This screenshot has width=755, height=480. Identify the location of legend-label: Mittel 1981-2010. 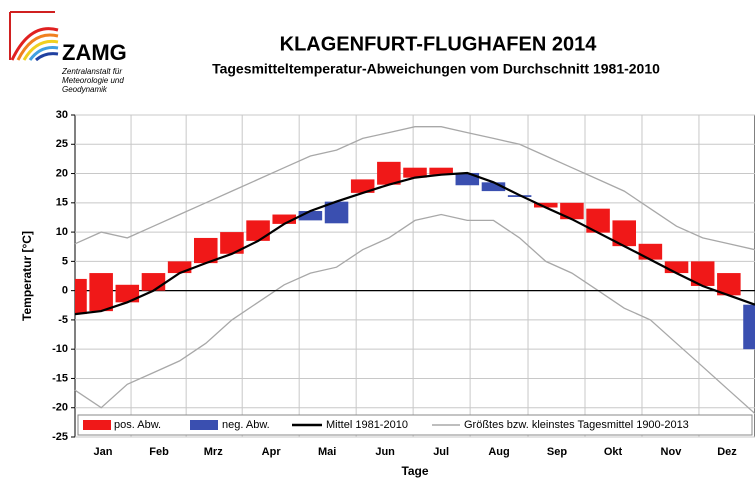
(367, 425).